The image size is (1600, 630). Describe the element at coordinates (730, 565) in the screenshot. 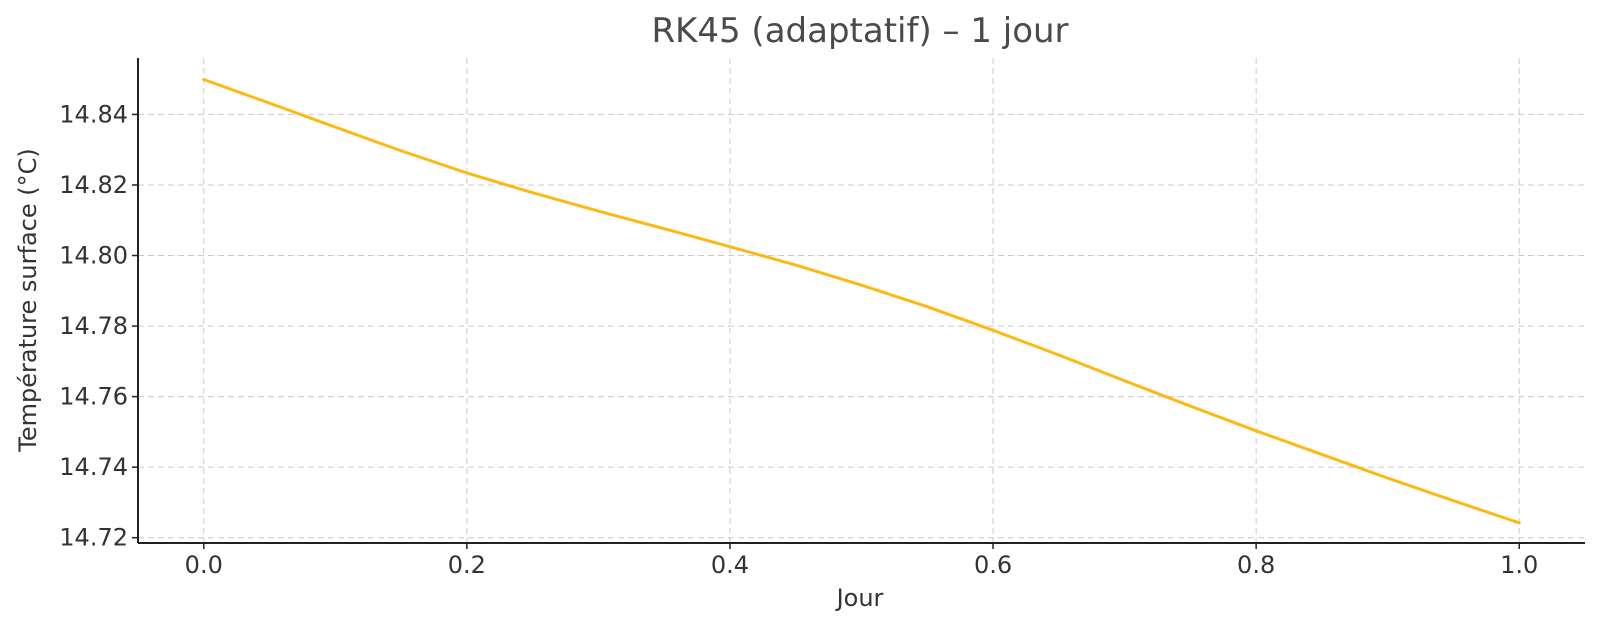

I see `x-tick-label: 0.4` at that location.